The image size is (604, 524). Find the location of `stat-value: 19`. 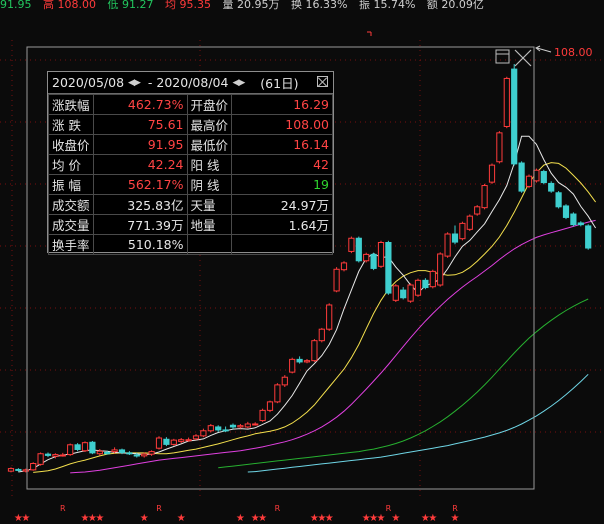

stat-value: 19 is located at coordinates (282, 184).